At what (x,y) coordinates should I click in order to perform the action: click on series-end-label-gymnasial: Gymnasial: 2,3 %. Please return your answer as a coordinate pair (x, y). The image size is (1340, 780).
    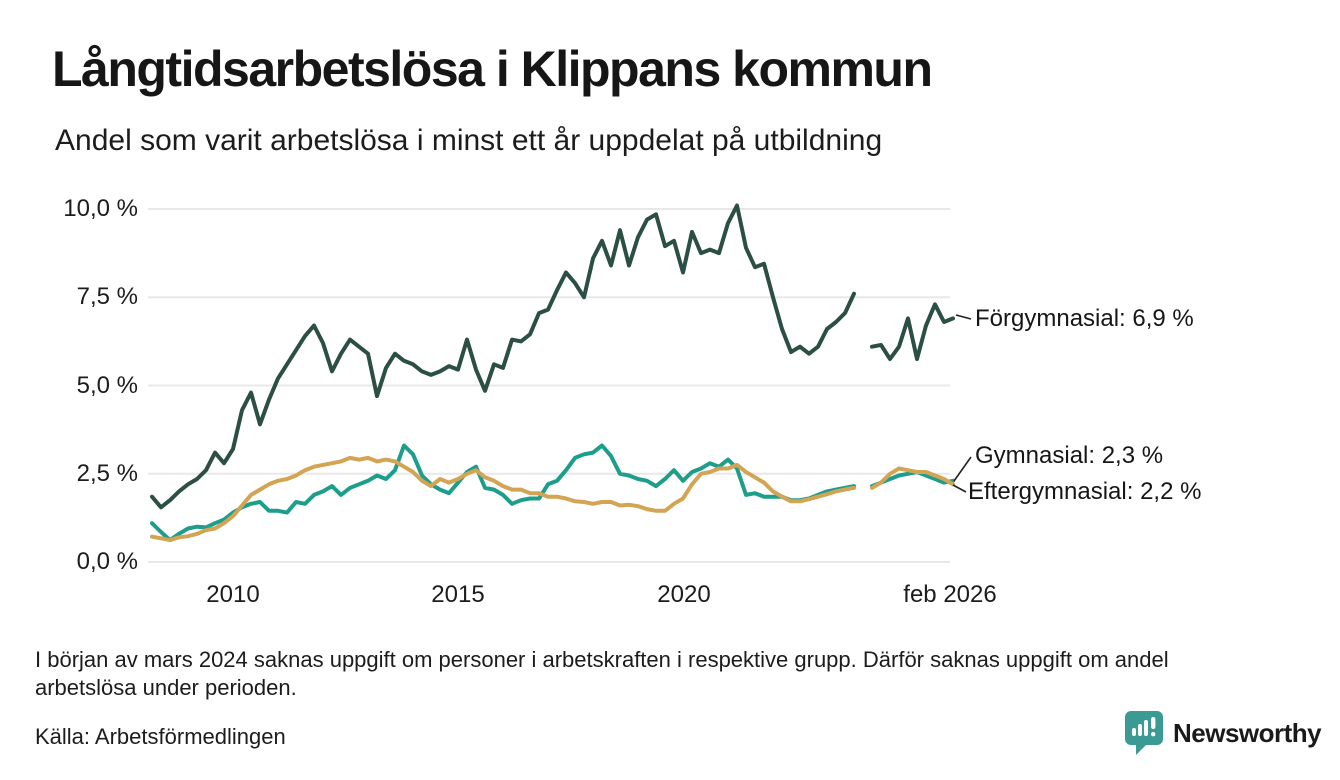
    Looking at the image, I should click on (1069, 455).